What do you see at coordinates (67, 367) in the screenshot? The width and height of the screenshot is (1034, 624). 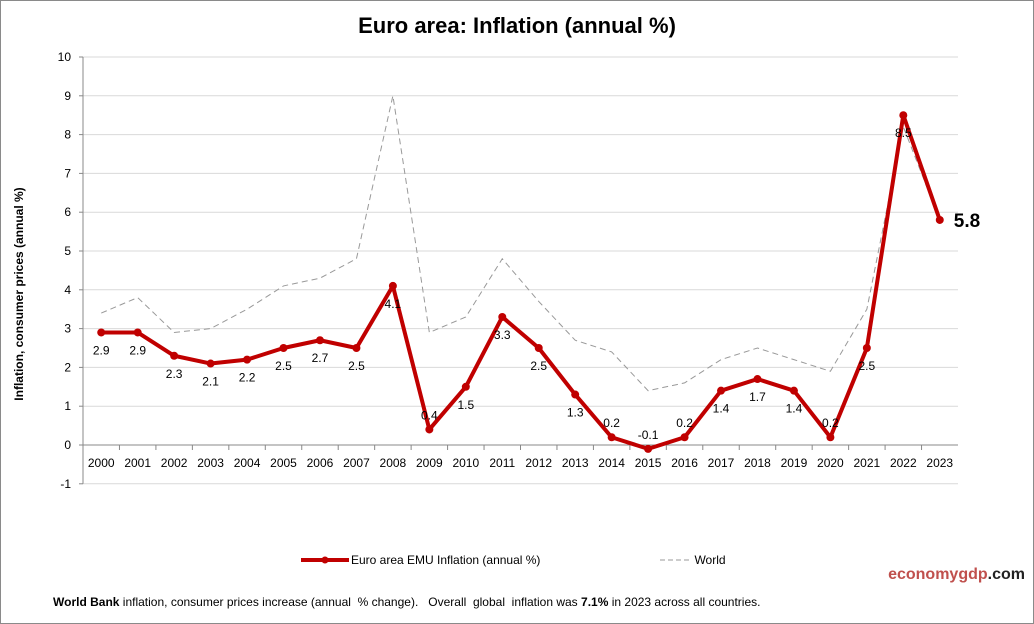 I see `y-tick-label: 2` at bounding box center [67, 367].